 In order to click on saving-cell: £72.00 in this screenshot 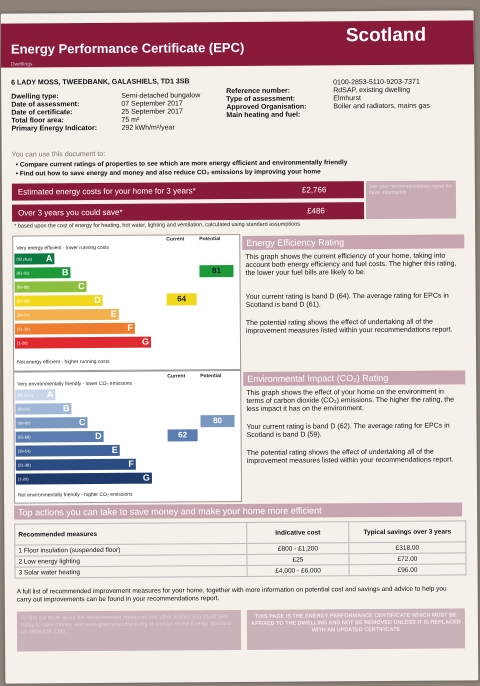, I will do `click(407, 558)`.